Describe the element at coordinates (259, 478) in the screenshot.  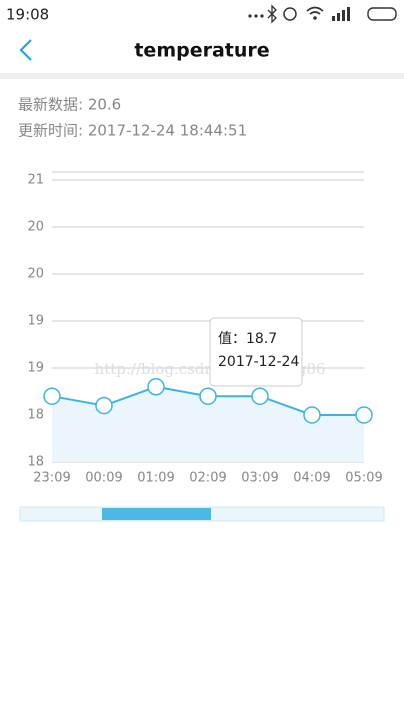
I see `x-tick-label: 03:09` at that location.